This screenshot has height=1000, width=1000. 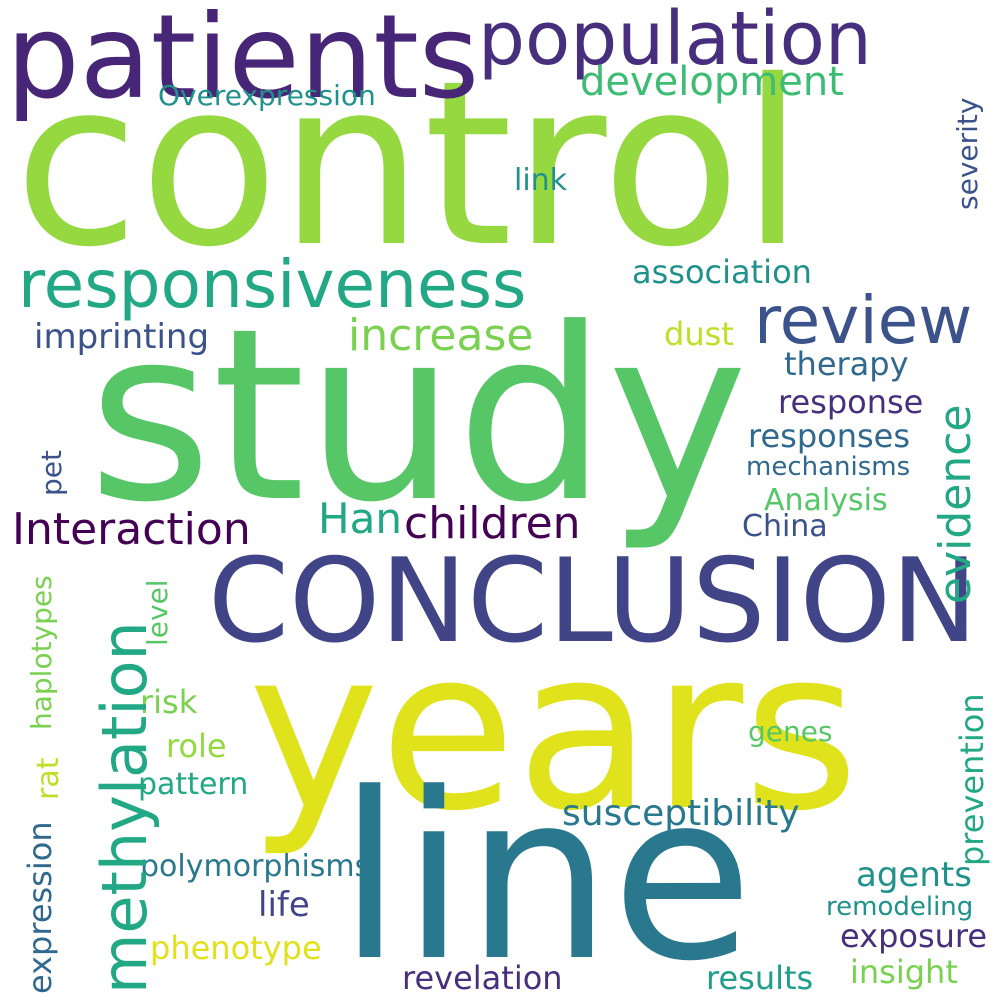 I want to click on word-prevention: prevention, so click(x=972, y=779).